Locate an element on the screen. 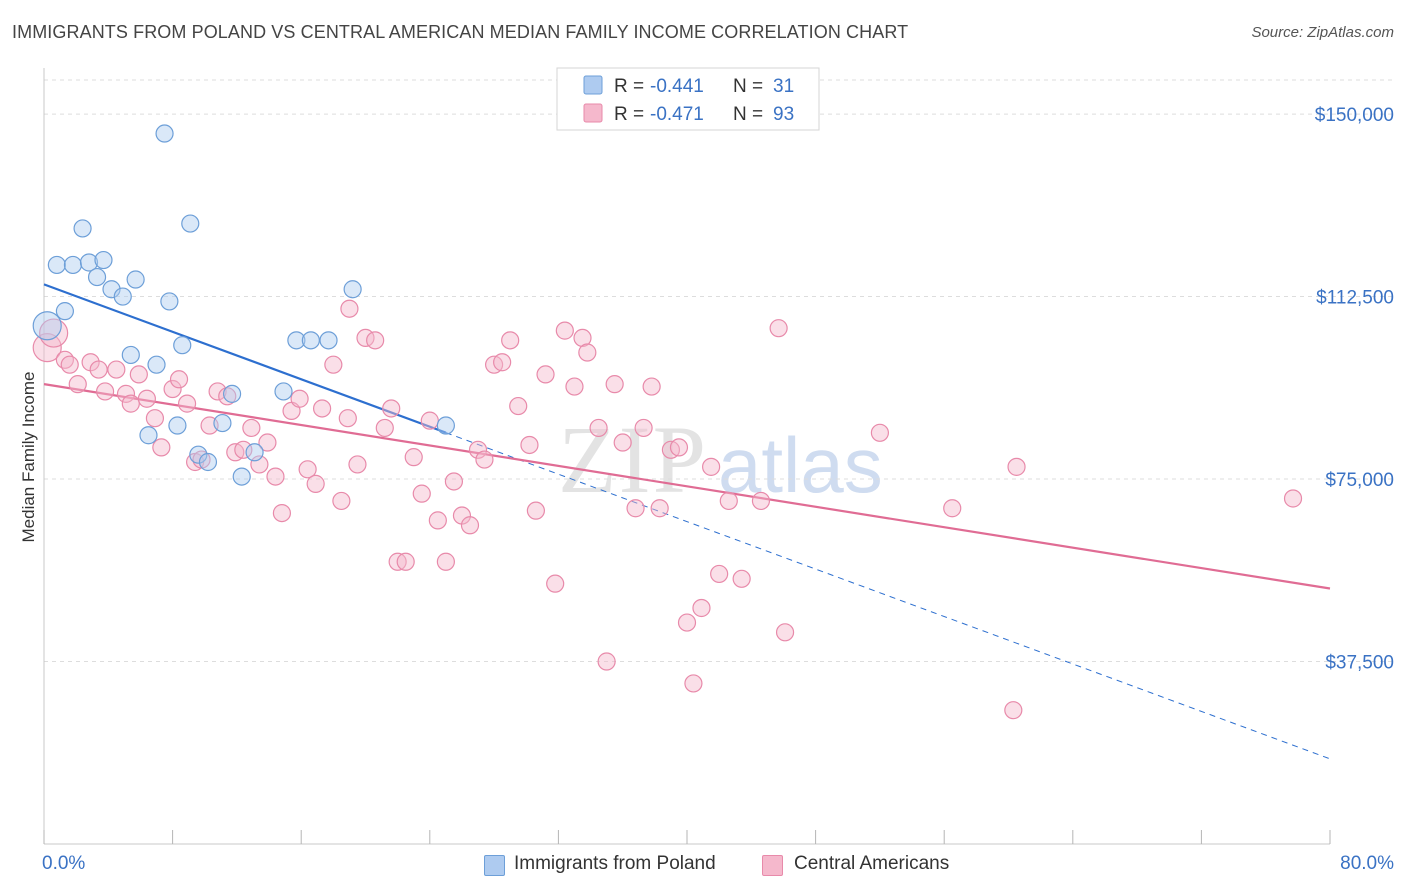  y-axis-label: Median Family Income is located at coordinates (28, 456).